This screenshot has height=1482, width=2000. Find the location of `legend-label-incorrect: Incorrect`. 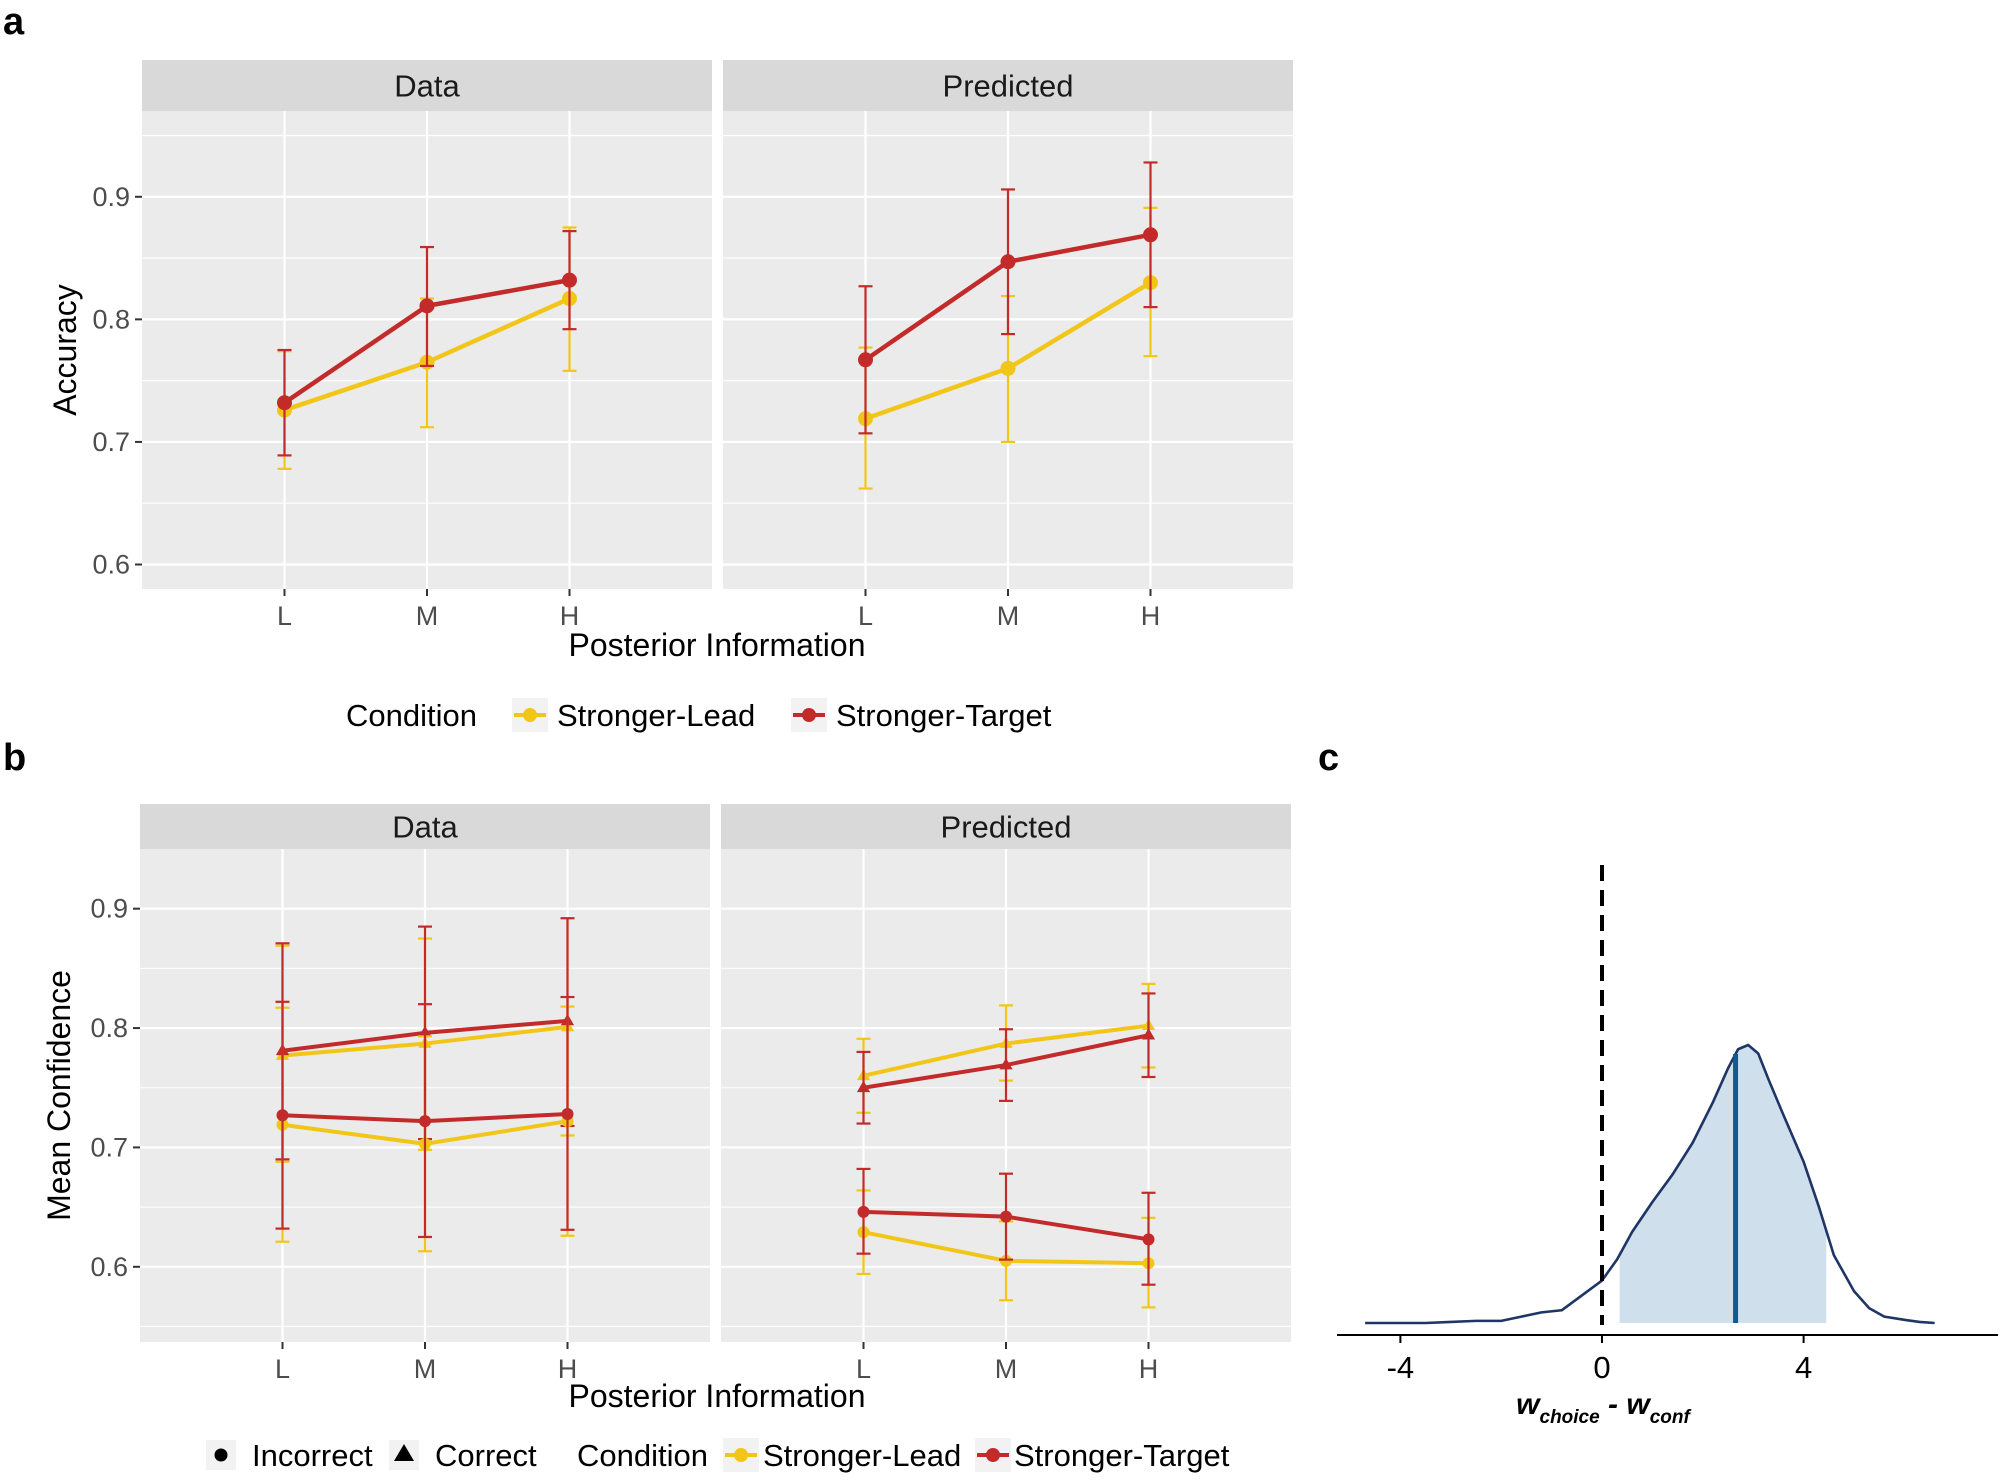

legend-label-incorrect: Incorrect is located at coordinates (312, 1455).